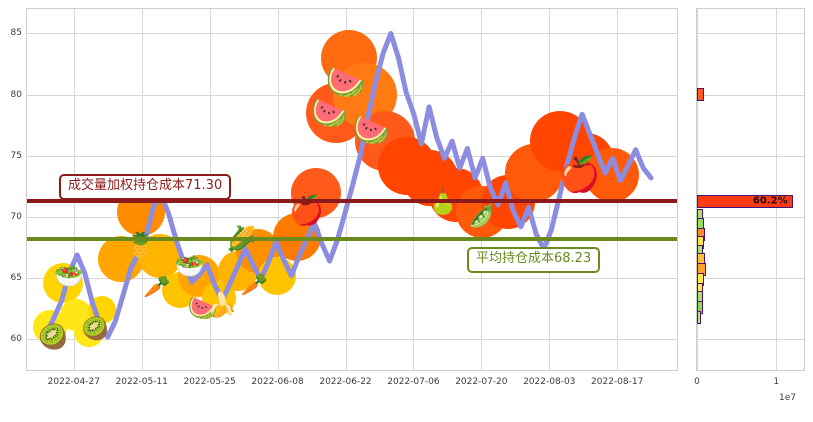 This screenshot has width=813, height=422. What do you see at coordinates (316, 192) in the screenshot?
I see `volume-bubble` at bounding box center [316, 192].